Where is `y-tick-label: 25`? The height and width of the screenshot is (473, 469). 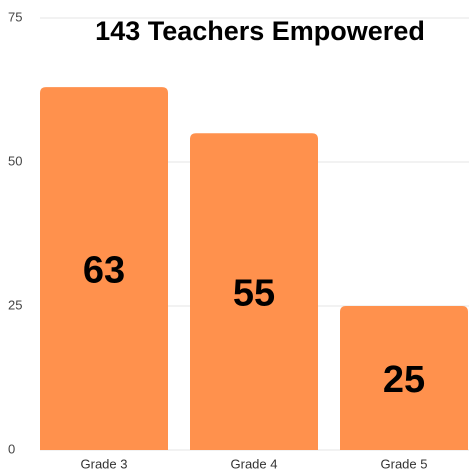
y-tick-label: 25 is located at coordinates (15, 304).